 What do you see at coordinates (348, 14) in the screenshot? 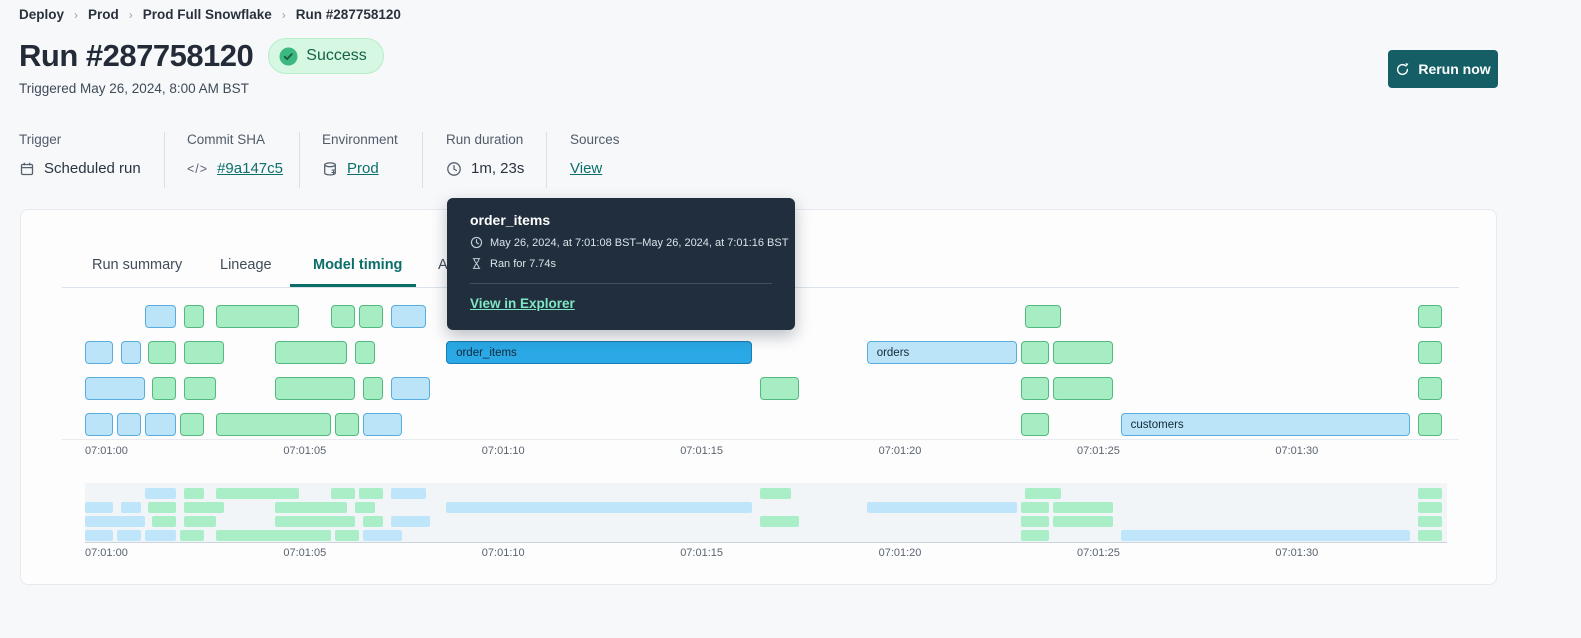
I see `breadcrumb-current-run: Run #287758120` at bounding box center [348, 14].